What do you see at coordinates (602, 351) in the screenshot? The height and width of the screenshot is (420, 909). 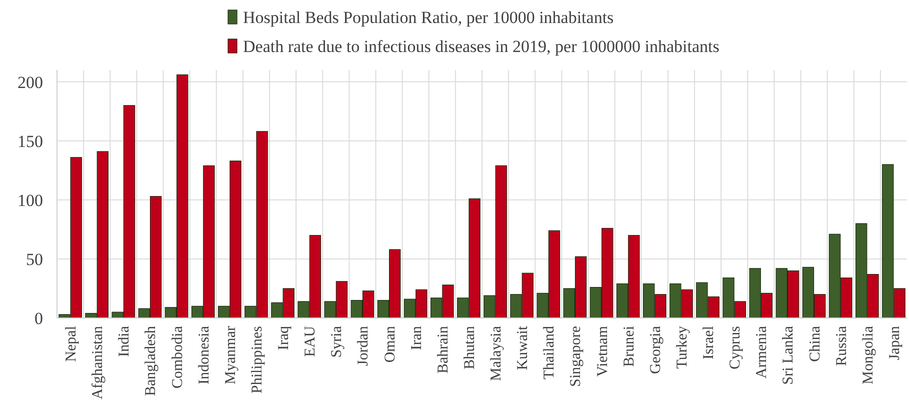 I see `x-tick-label: Vietnam` at bounding box center [602, 351].